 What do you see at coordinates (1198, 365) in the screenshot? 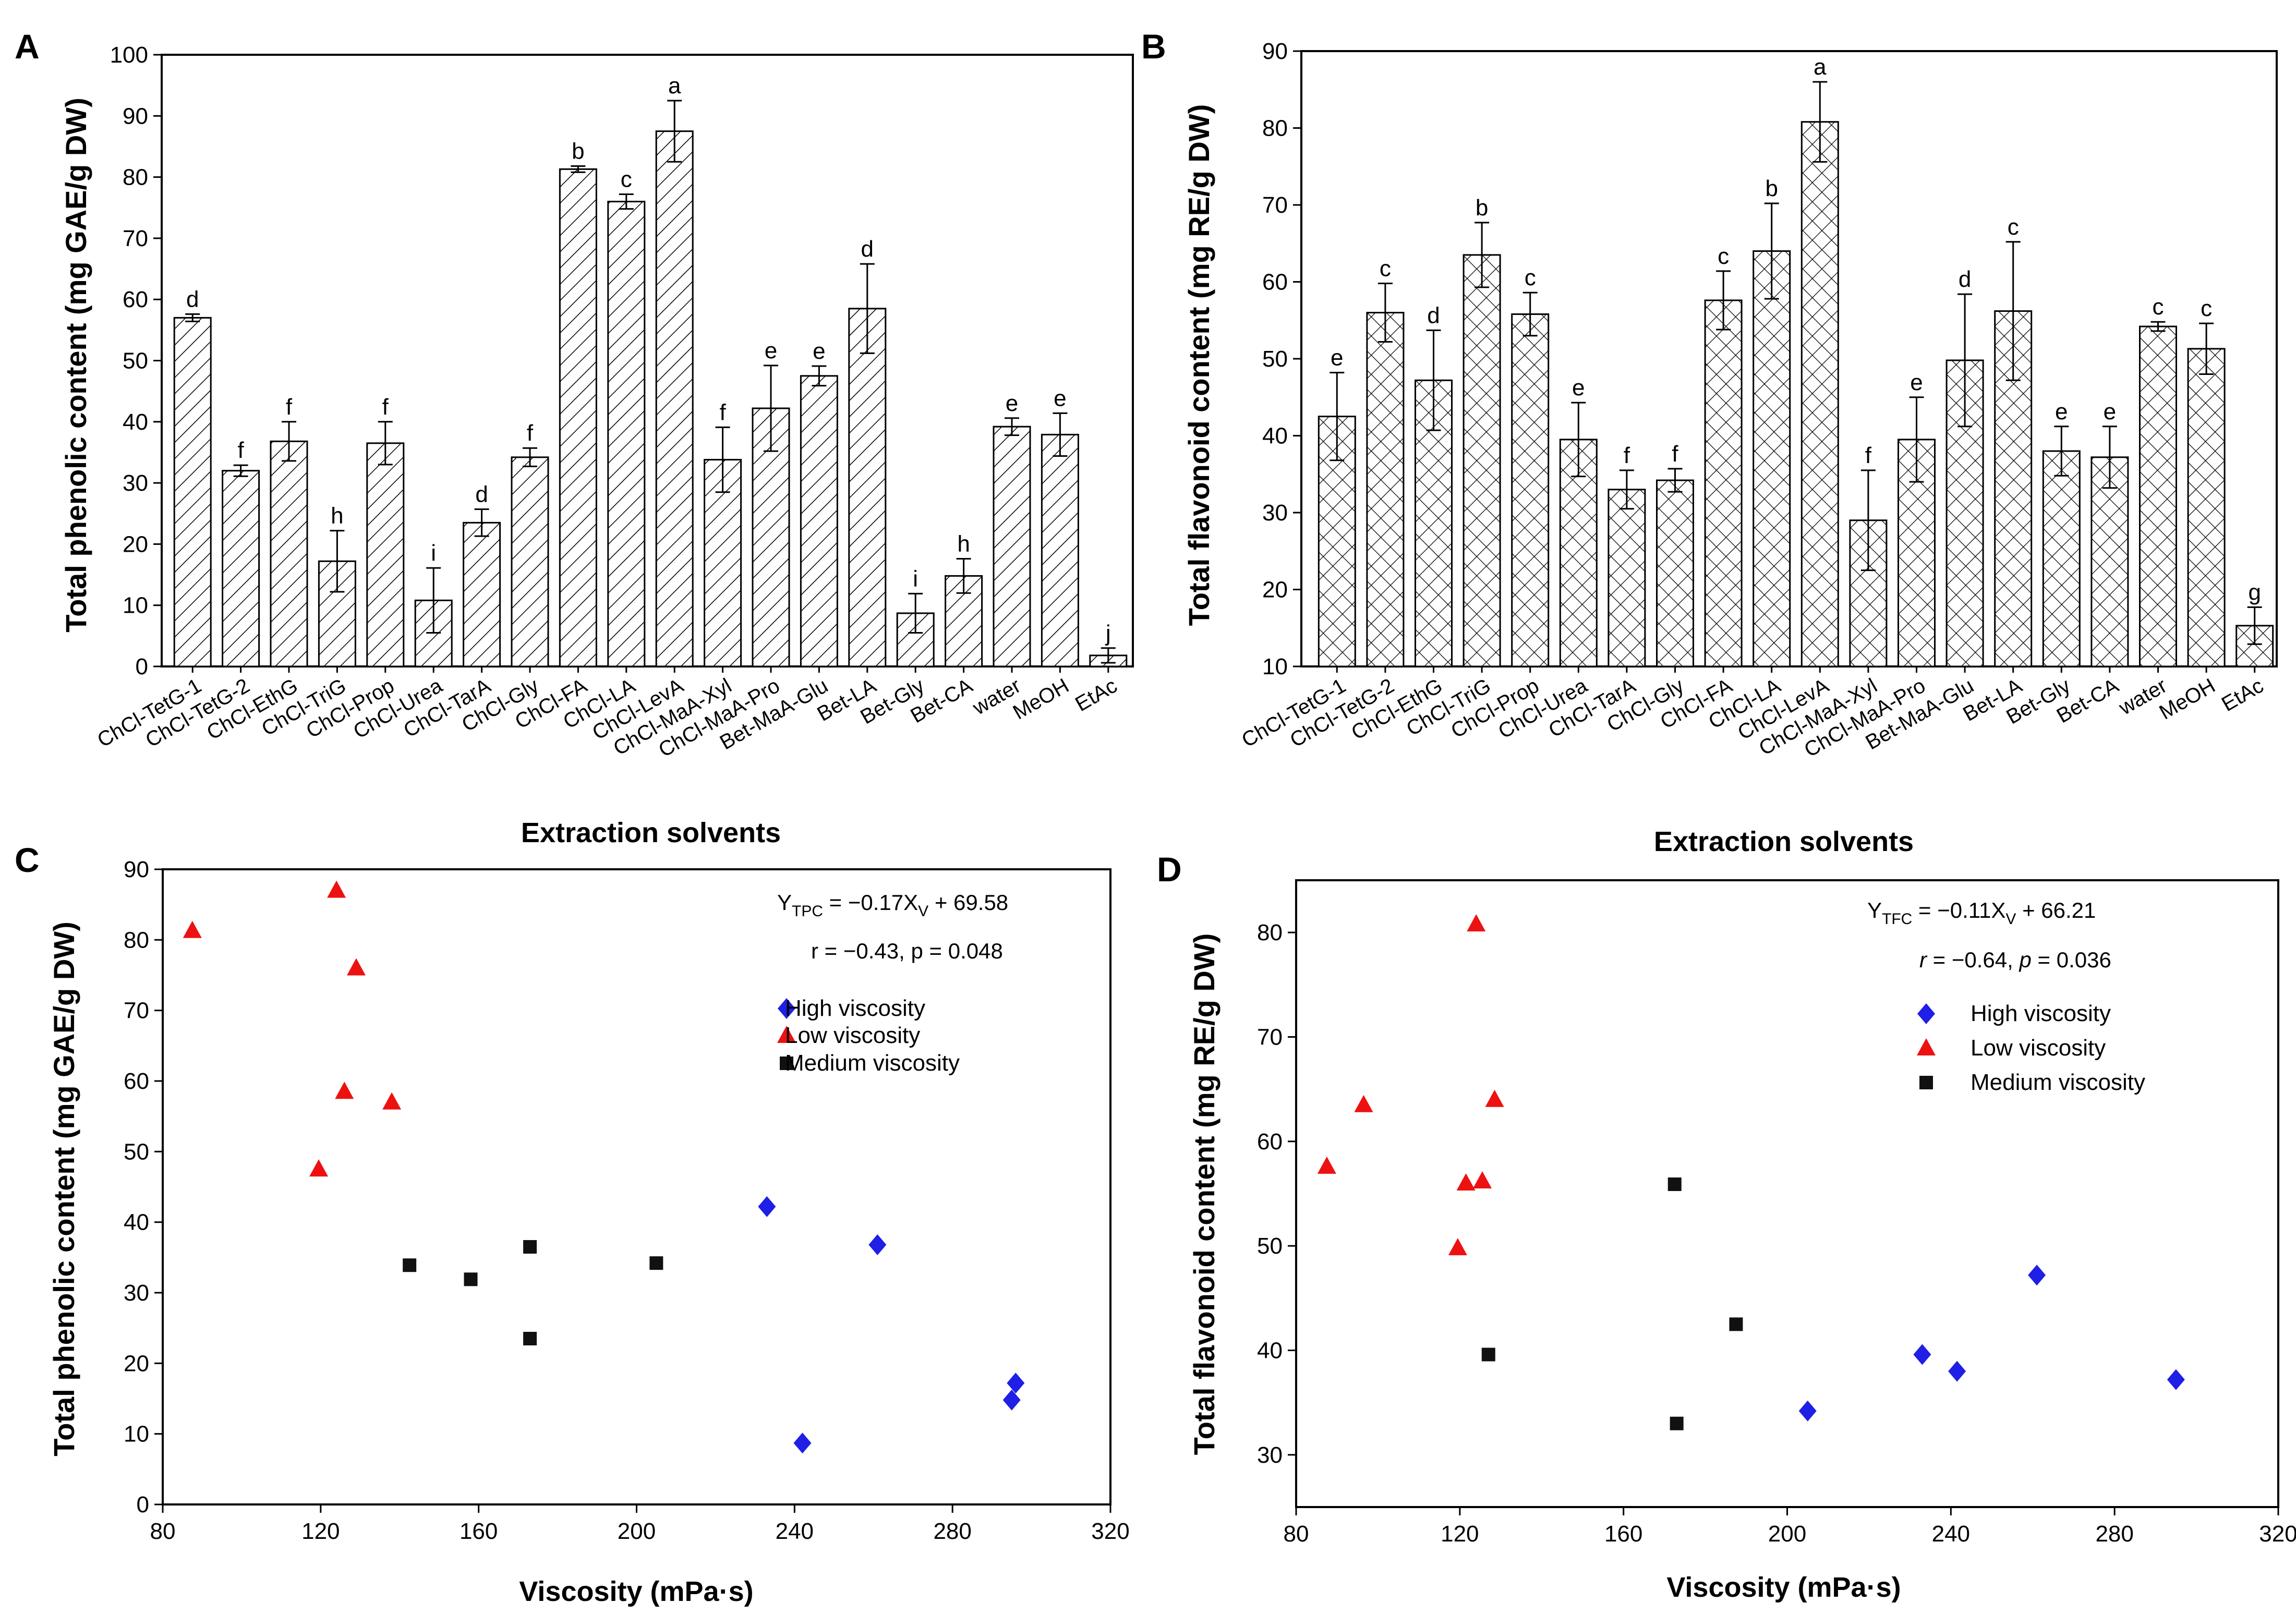
I see `panel-b-y-label: Total flavonoid content (mg RE/g DW)` at bounding box center [1198, 365].